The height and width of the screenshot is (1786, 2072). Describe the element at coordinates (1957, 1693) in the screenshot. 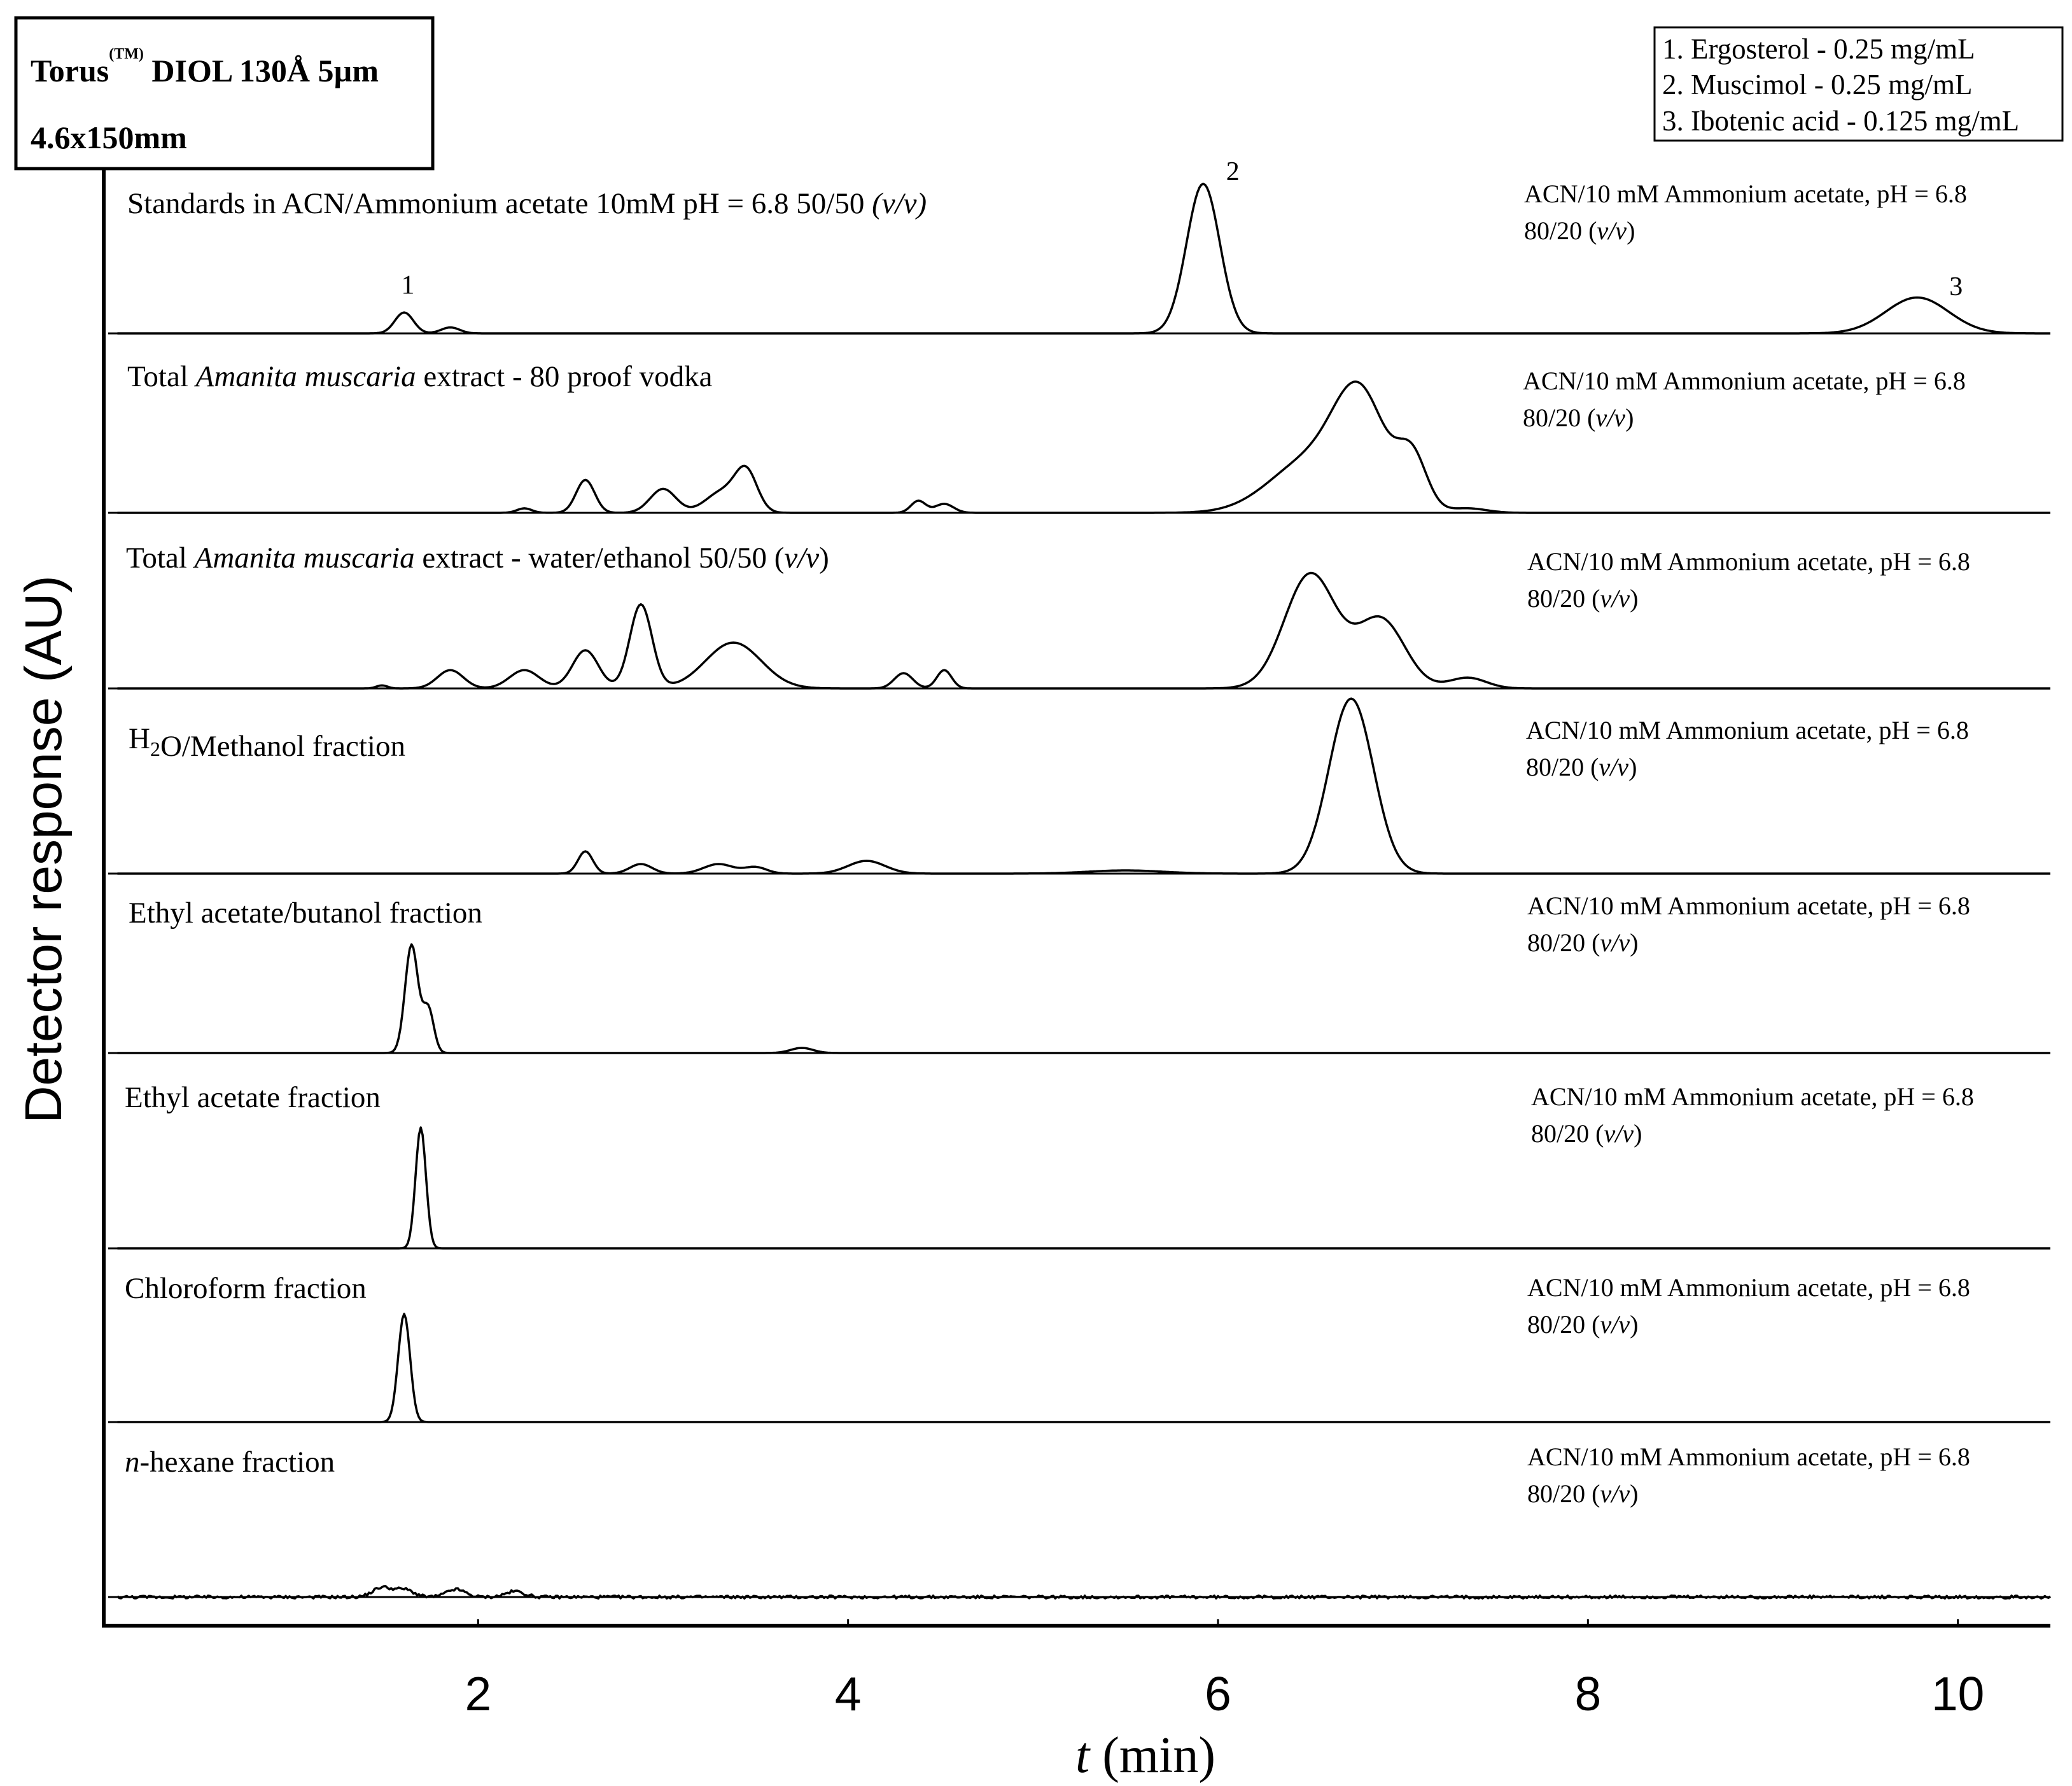

I see `x-tick-label: 10` at that location.